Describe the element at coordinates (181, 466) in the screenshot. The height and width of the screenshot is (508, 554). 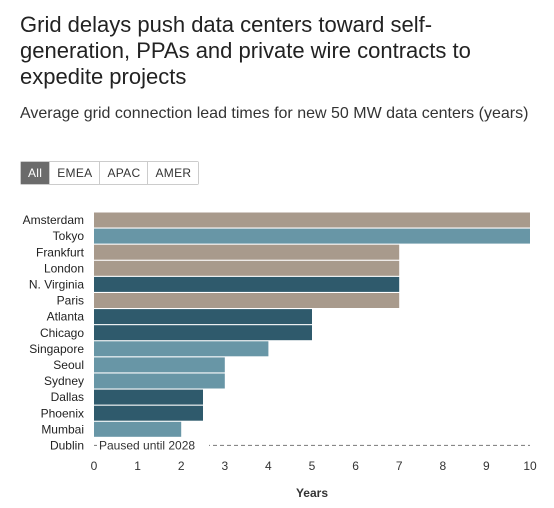
I see `x-tick-label: 2` at that location.